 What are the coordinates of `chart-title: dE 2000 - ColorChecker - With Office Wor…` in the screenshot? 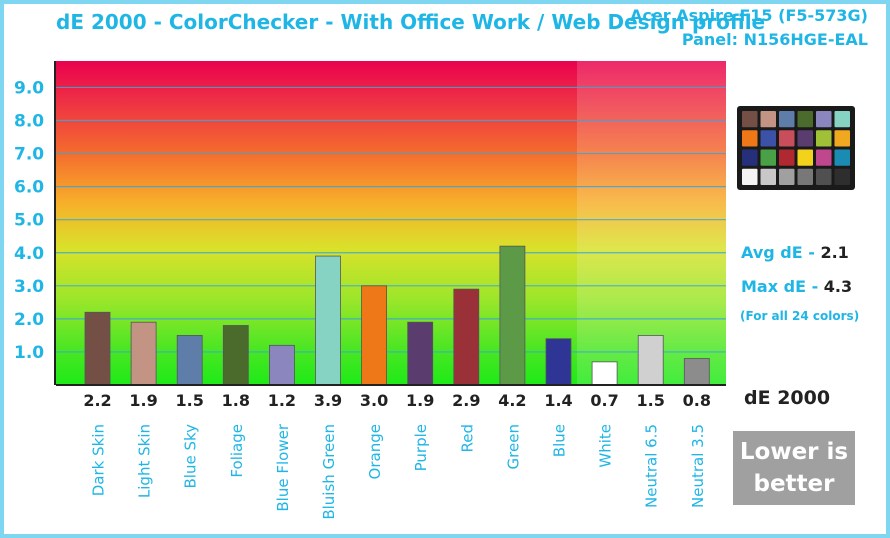 It's located at (411, 22).